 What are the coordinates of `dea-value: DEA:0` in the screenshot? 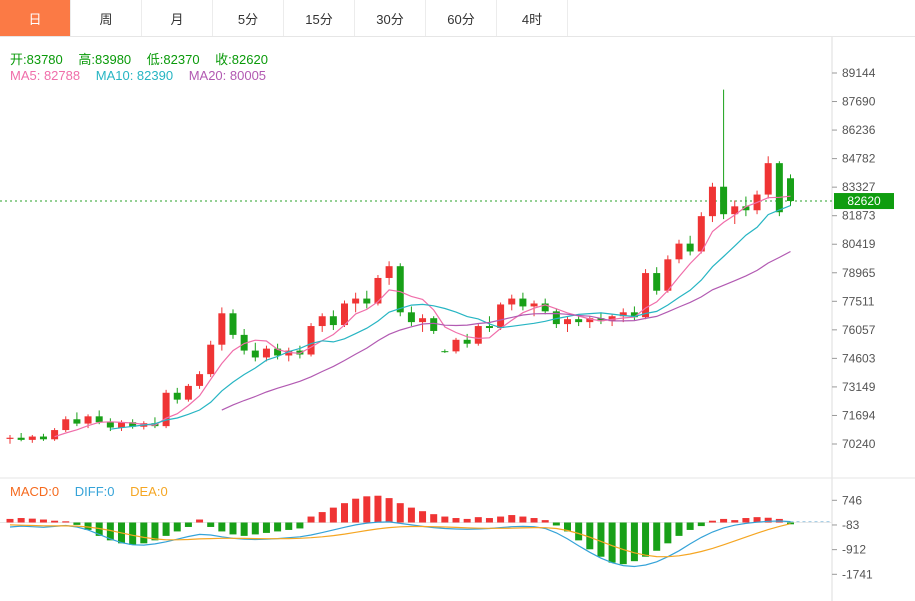 It's located at (149, 491).